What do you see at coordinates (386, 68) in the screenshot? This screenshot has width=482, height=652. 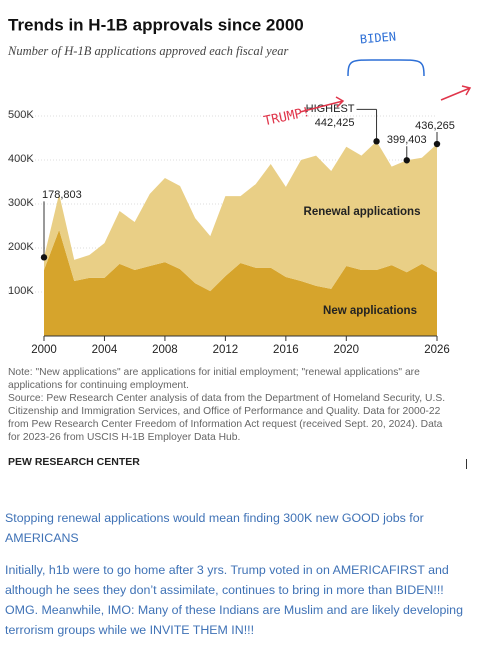 I see `hand-bracket` at bounding box center [386, 68].